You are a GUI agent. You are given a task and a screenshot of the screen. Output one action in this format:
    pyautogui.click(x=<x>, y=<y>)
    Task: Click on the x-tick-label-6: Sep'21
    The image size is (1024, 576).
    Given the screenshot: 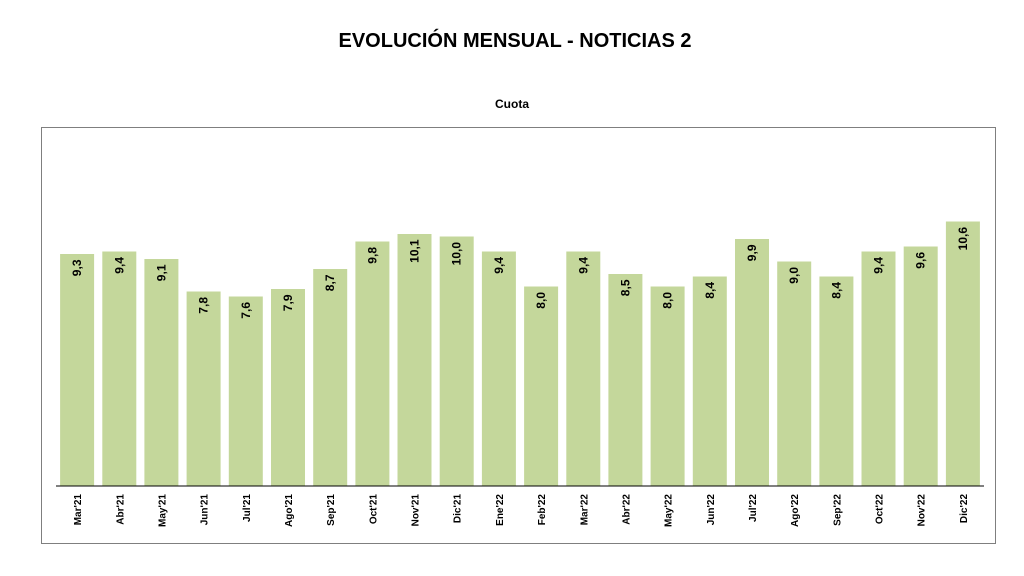 What is the action you would take?
    pyautogui.click(x=331, y=510)
    